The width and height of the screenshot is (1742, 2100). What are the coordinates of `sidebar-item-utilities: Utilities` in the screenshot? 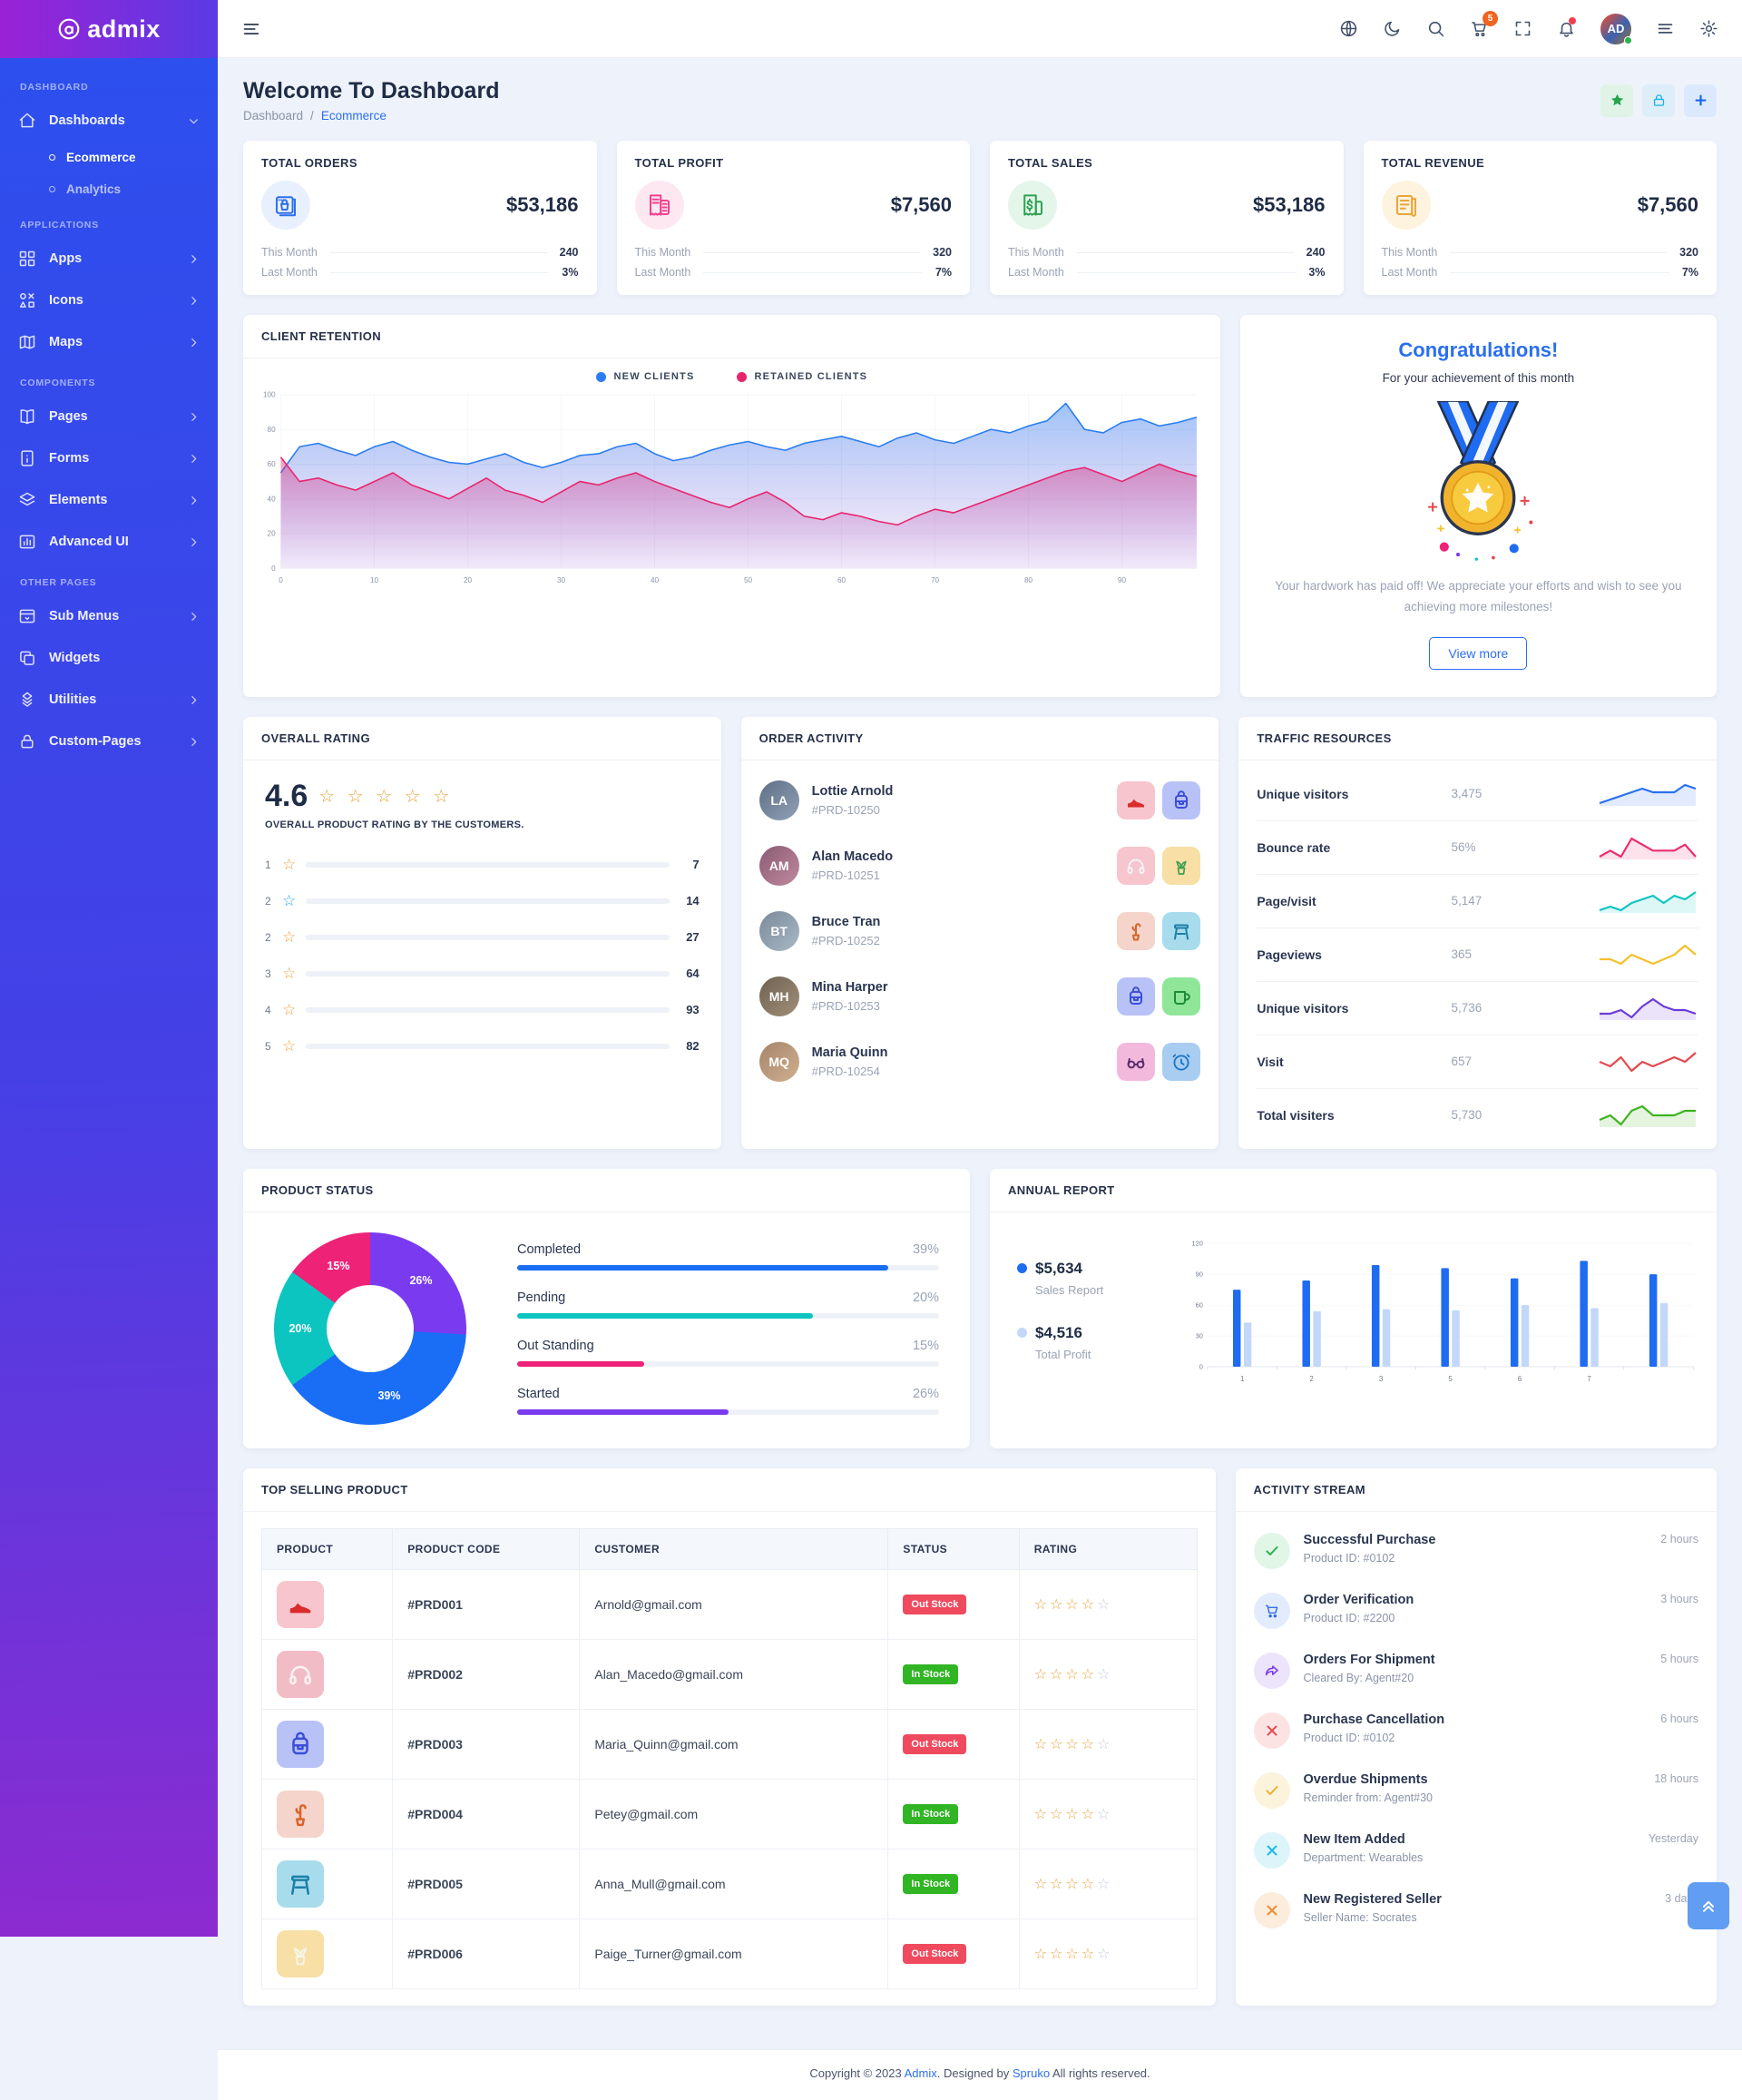 It's located at (109, 700).